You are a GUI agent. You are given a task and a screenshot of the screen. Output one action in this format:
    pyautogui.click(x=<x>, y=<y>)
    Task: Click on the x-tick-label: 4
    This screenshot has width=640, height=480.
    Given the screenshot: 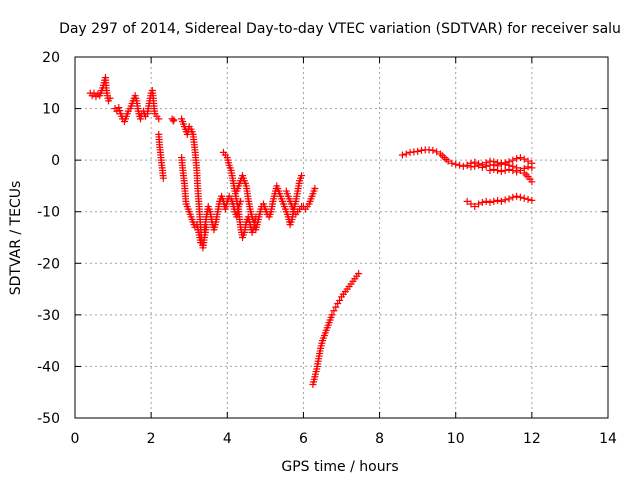 What is the action you would take?
    pyautogui.click(x=227, y=439)
    